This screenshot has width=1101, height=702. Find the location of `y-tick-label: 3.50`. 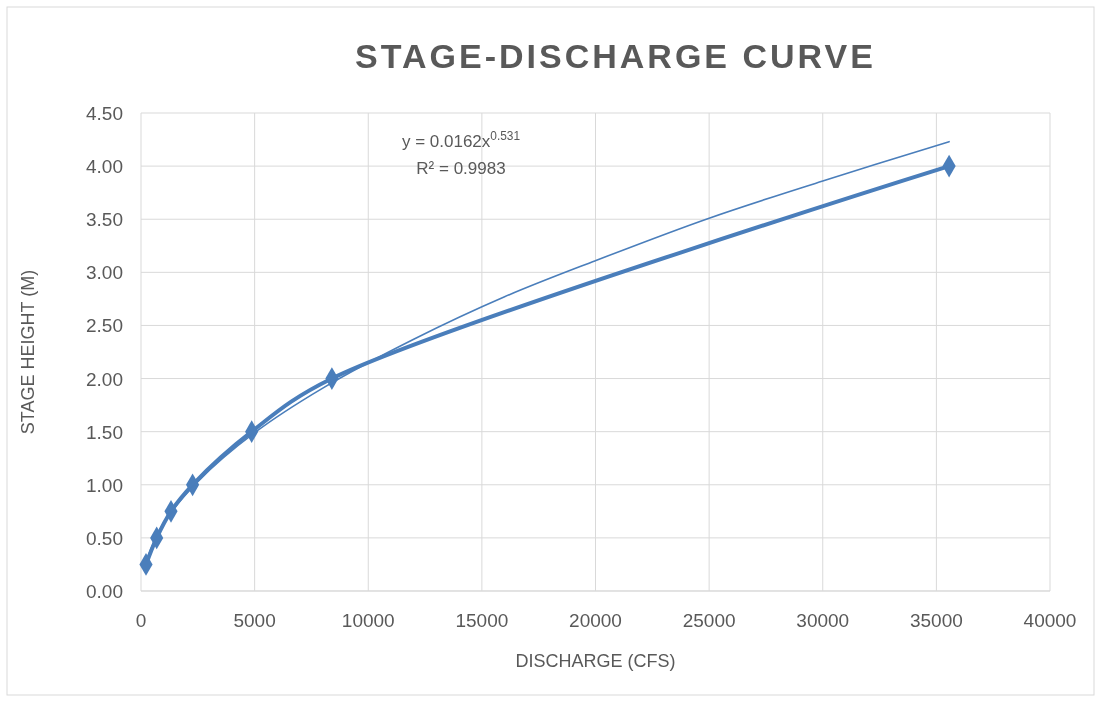

y-tick-label: 3.50 is located at coordinates (104, 220).